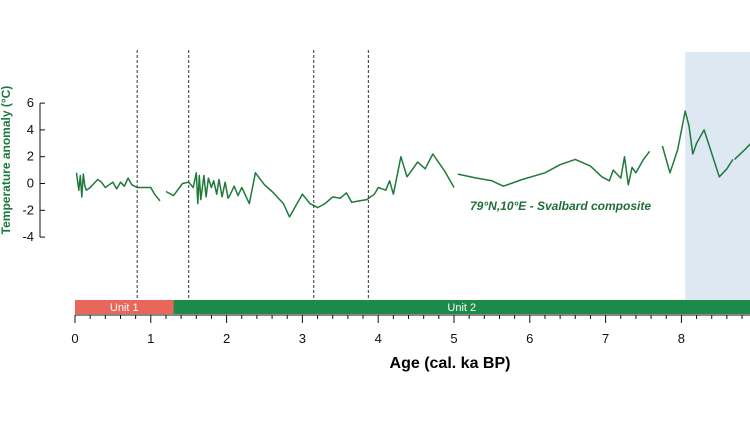  Describe the element at coordinates (28, 209) in the screenshot. I see `y-tick-label: -2` at that location.